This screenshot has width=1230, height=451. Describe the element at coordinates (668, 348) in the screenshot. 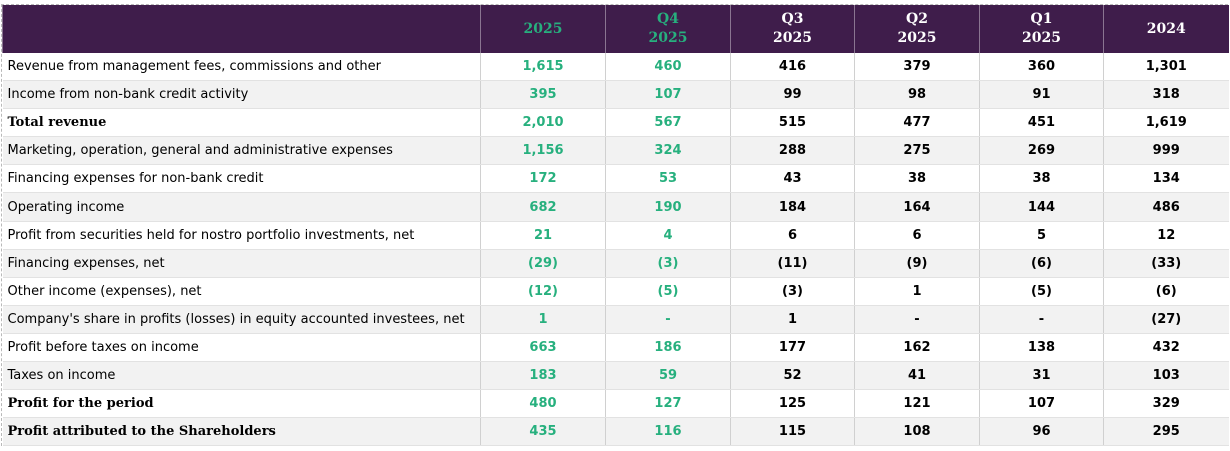

I see `cell-value: 186` at that location.